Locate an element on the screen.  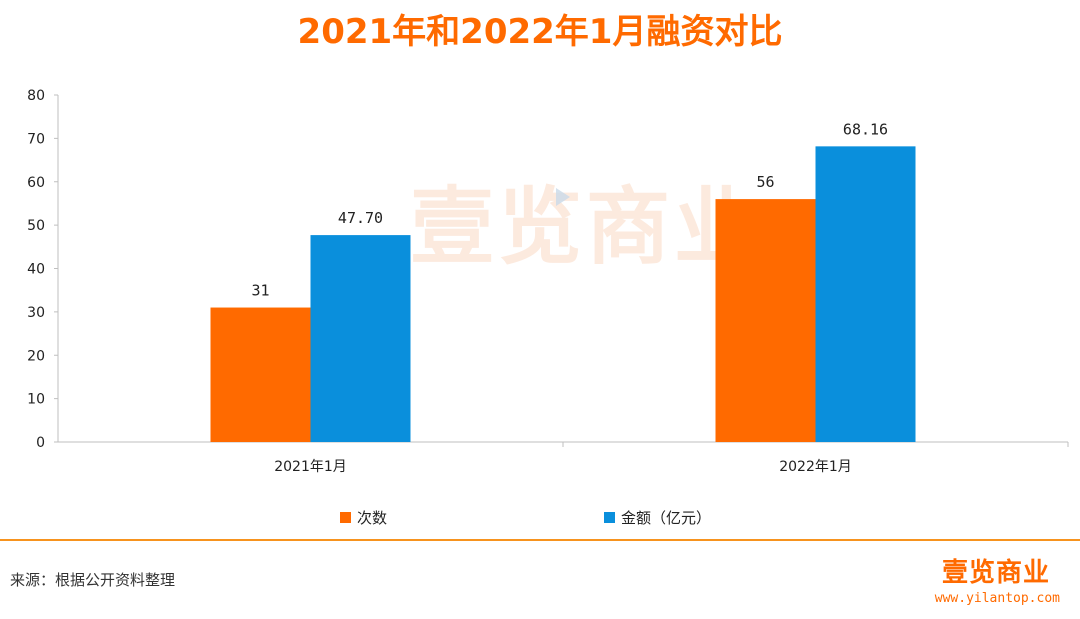
y-tick-label: 30 is located at coordinates (36, 313).